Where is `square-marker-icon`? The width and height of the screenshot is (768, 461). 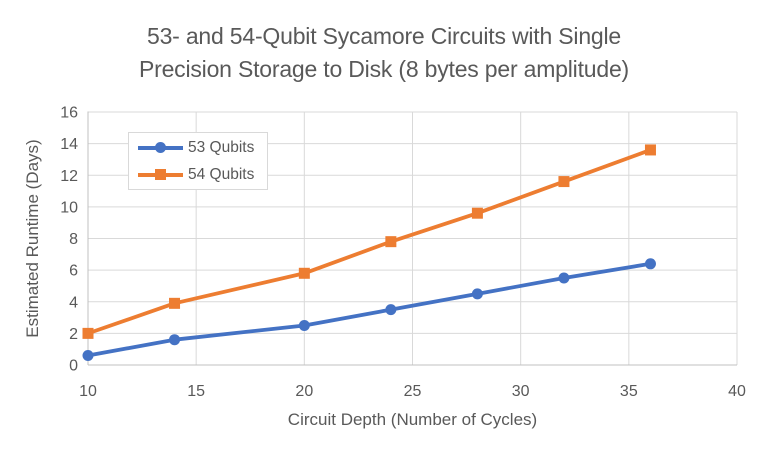 square-marker-icon is located at coordinates (160, 174).